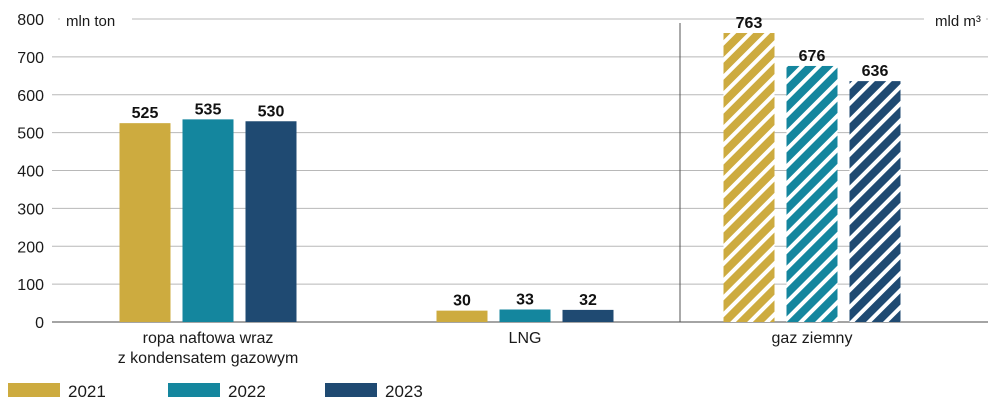 The height and width of the screenshot is (404, 1002). What do you see at coordinates (30, 20) in the screenshot?
I see `y-tick-label: 800` at bounding box center [30, 20].